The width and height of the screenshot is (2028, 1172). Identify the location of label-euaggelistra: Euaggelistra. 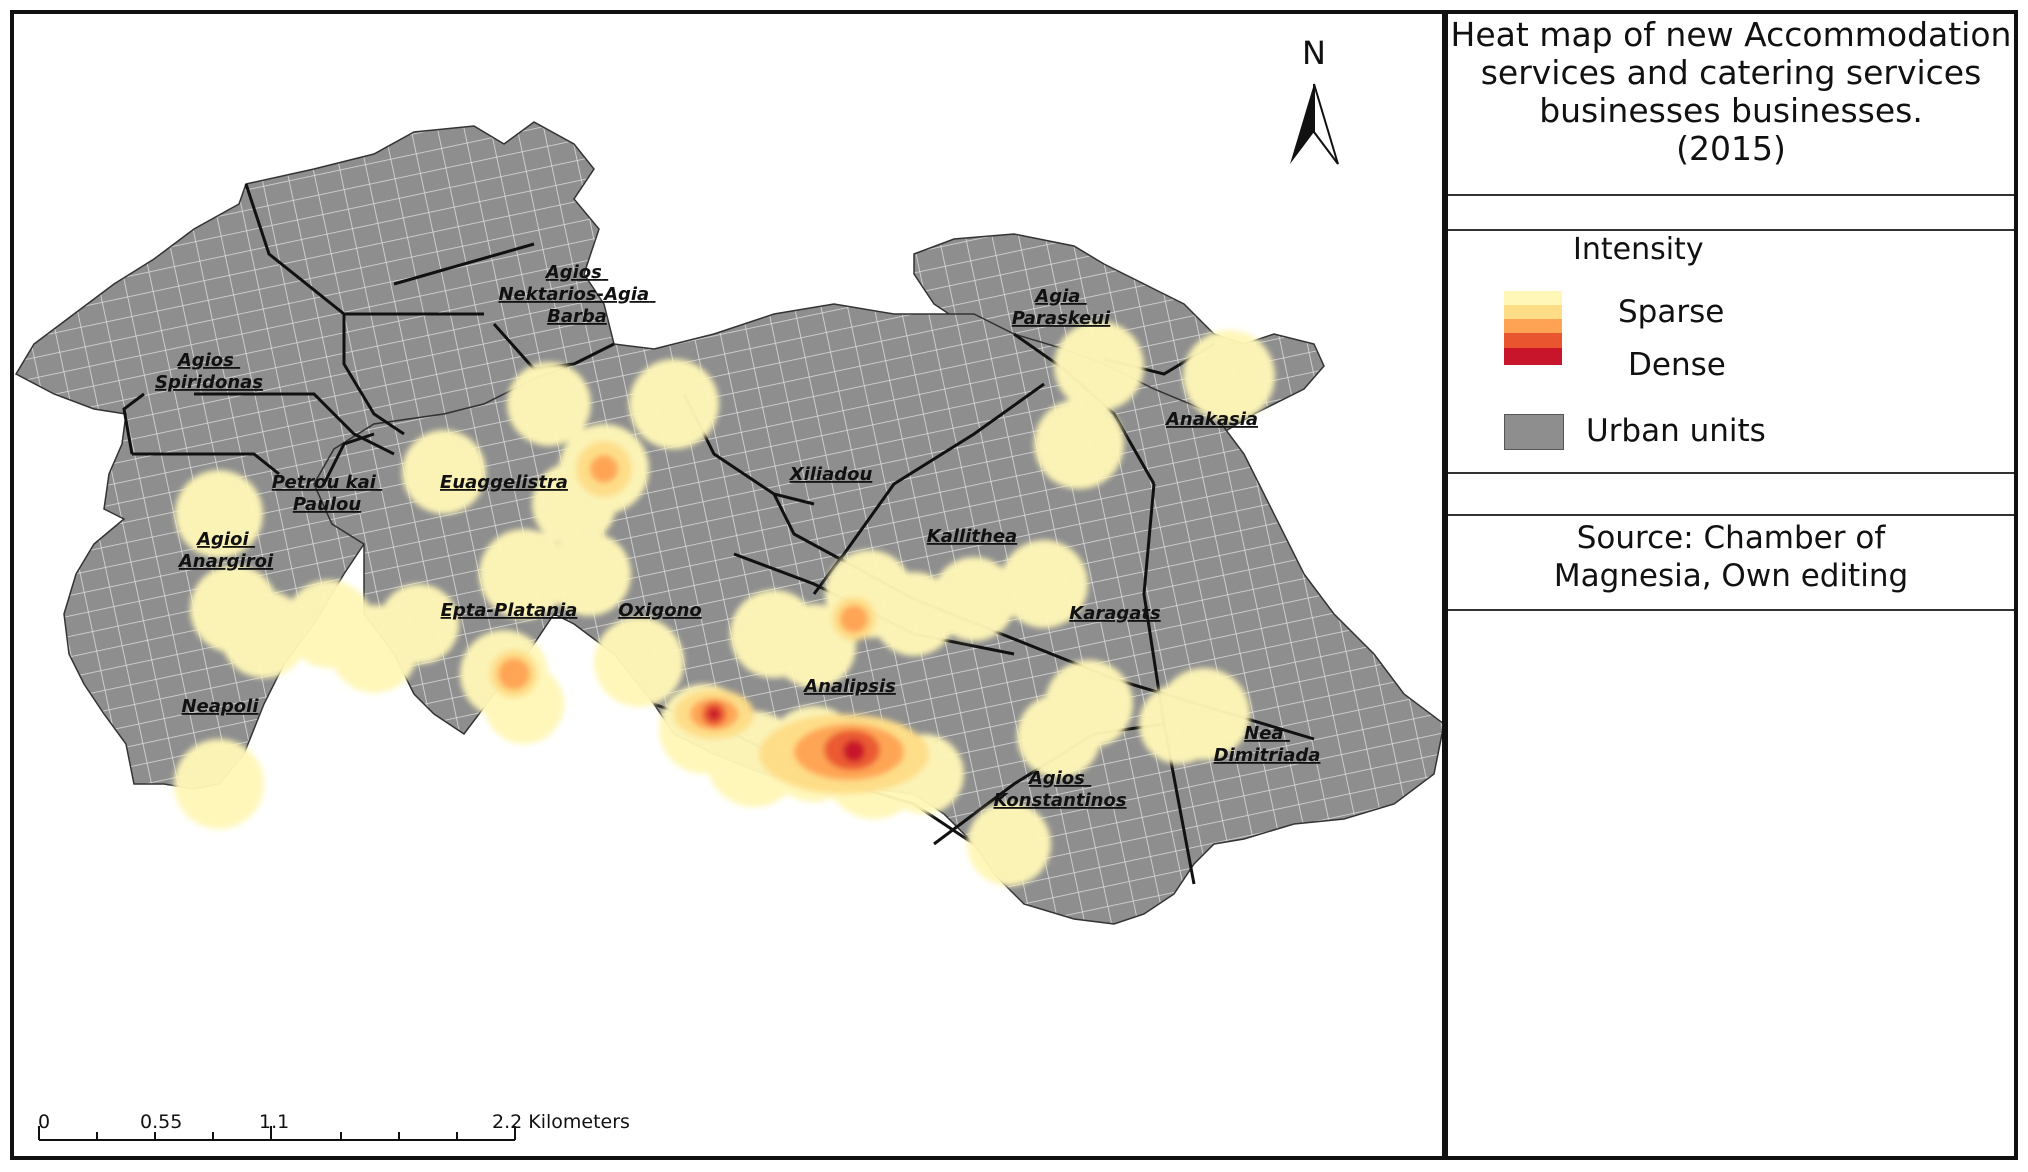
(504, 482).